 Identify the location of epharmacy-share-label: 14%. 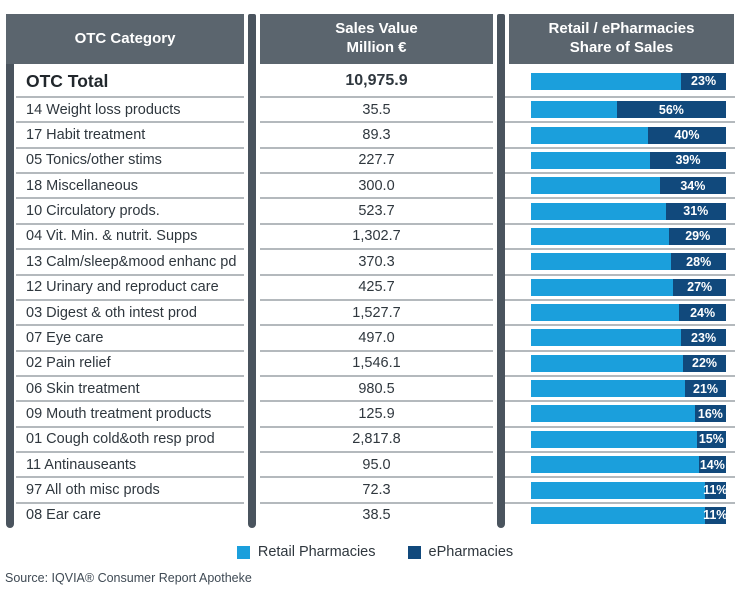
(712, 464).